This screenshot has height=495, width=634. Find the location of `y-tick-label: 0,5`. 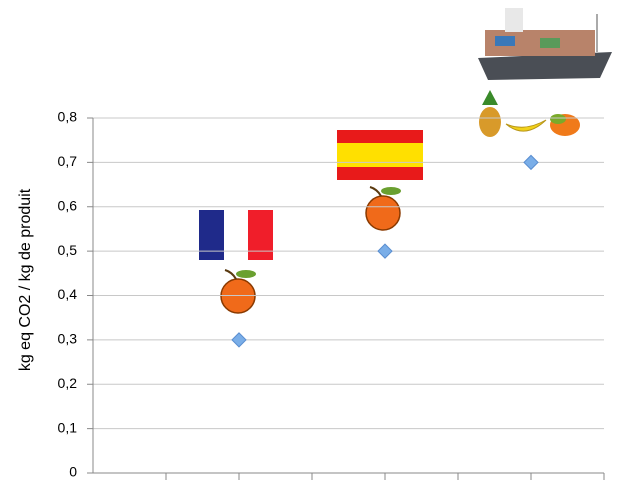

y-tick-label: 0,5 is located at coordinates (68, 250).